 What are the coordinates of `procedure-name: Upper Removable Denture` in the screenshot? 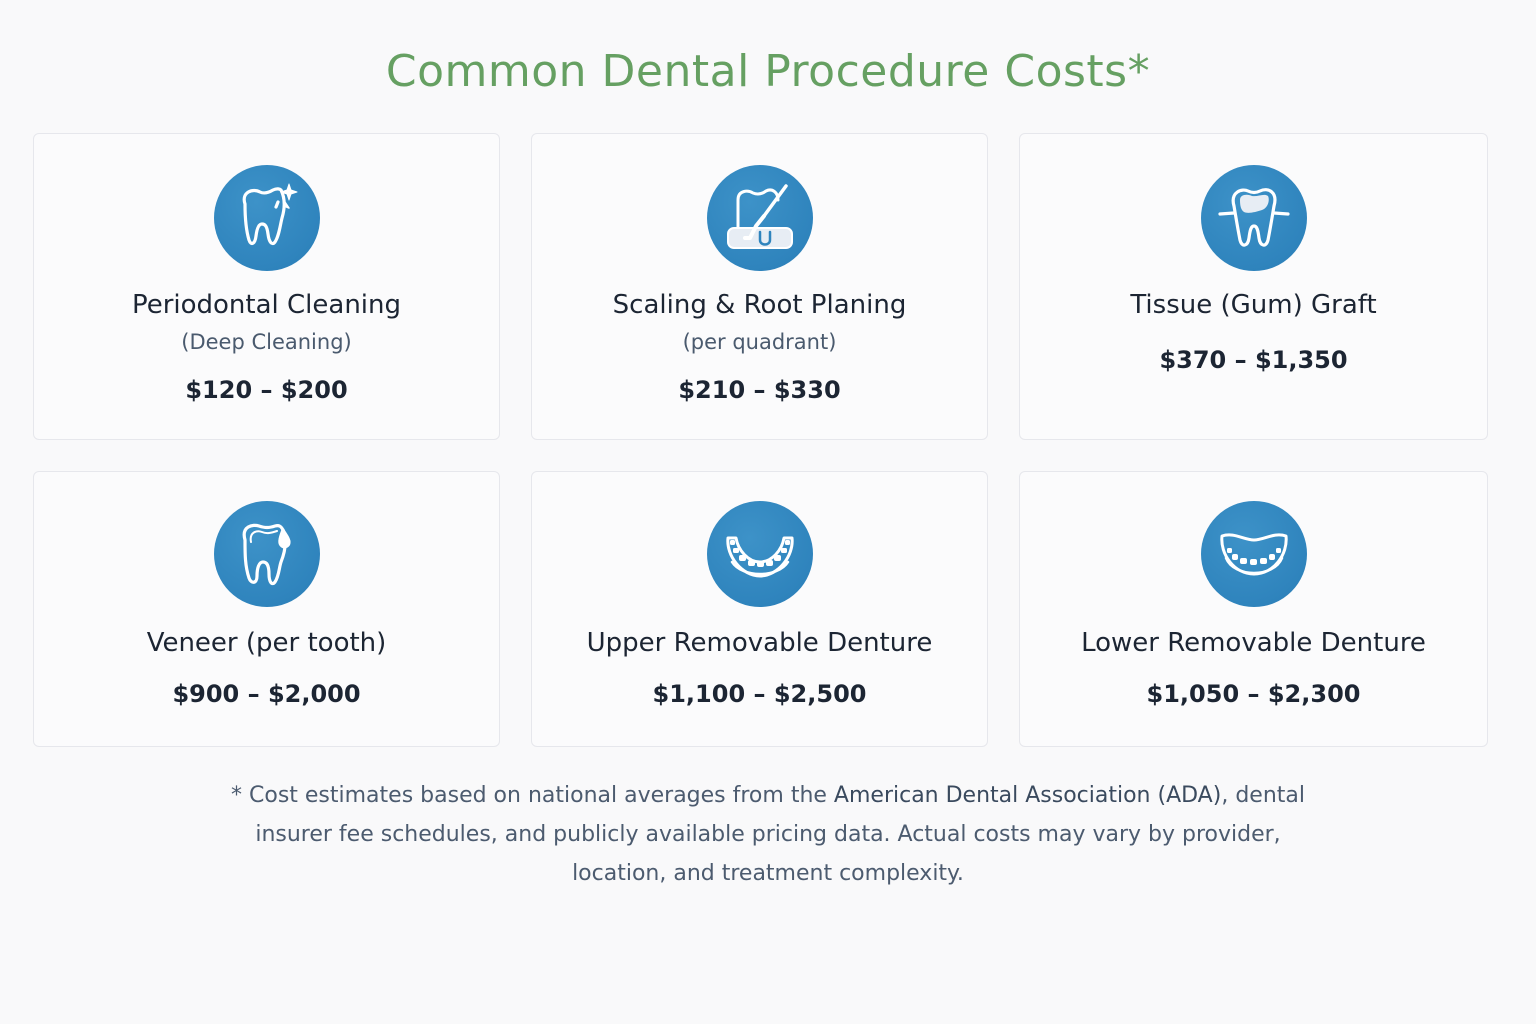 It's located at (759, 643).